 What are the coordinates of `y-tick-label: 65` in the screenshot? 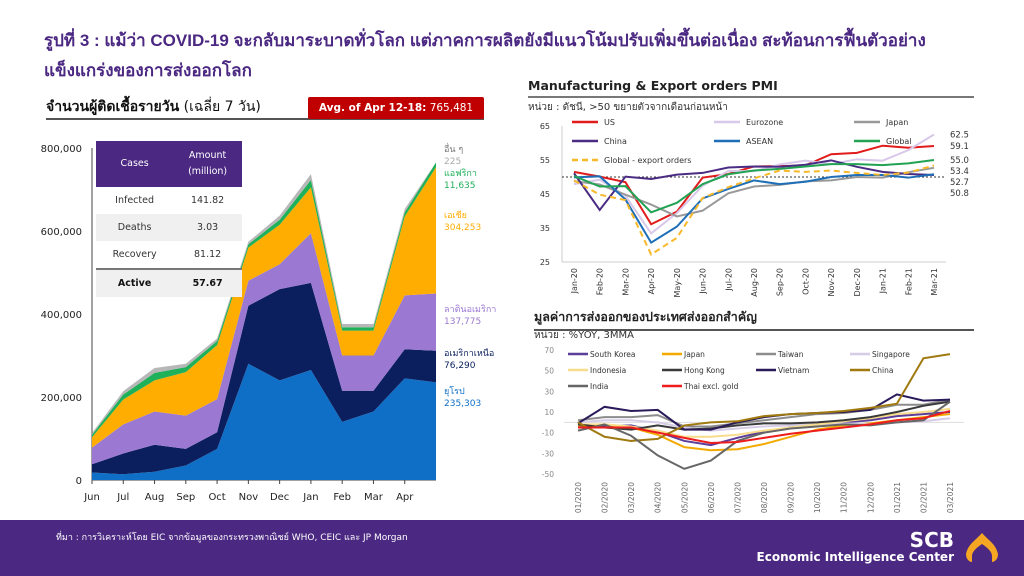 It's located at (545, 126).